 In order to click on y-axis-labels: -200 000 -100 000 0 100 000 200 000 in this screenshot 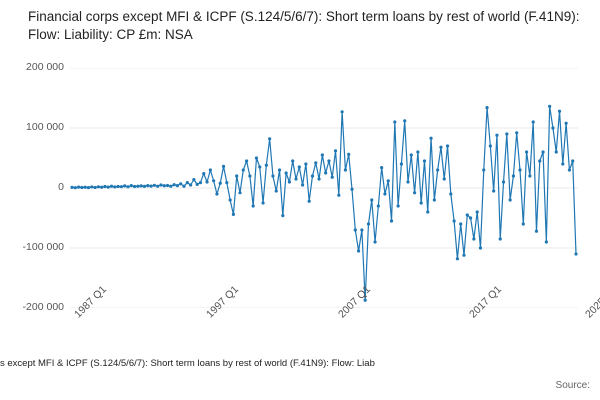, I will do `click(32, 187)`.